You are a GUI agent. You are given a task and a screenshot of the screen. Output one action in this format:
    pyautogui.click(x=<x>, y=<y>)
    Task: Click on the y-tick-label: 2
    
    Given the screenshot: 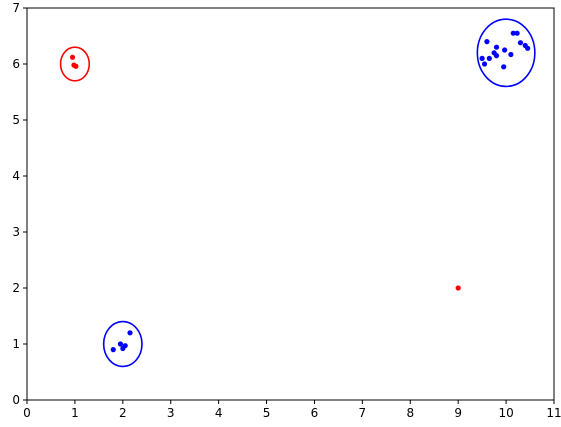 What is the action you would take?
    pyautogui.click(x=16, y=288)
    